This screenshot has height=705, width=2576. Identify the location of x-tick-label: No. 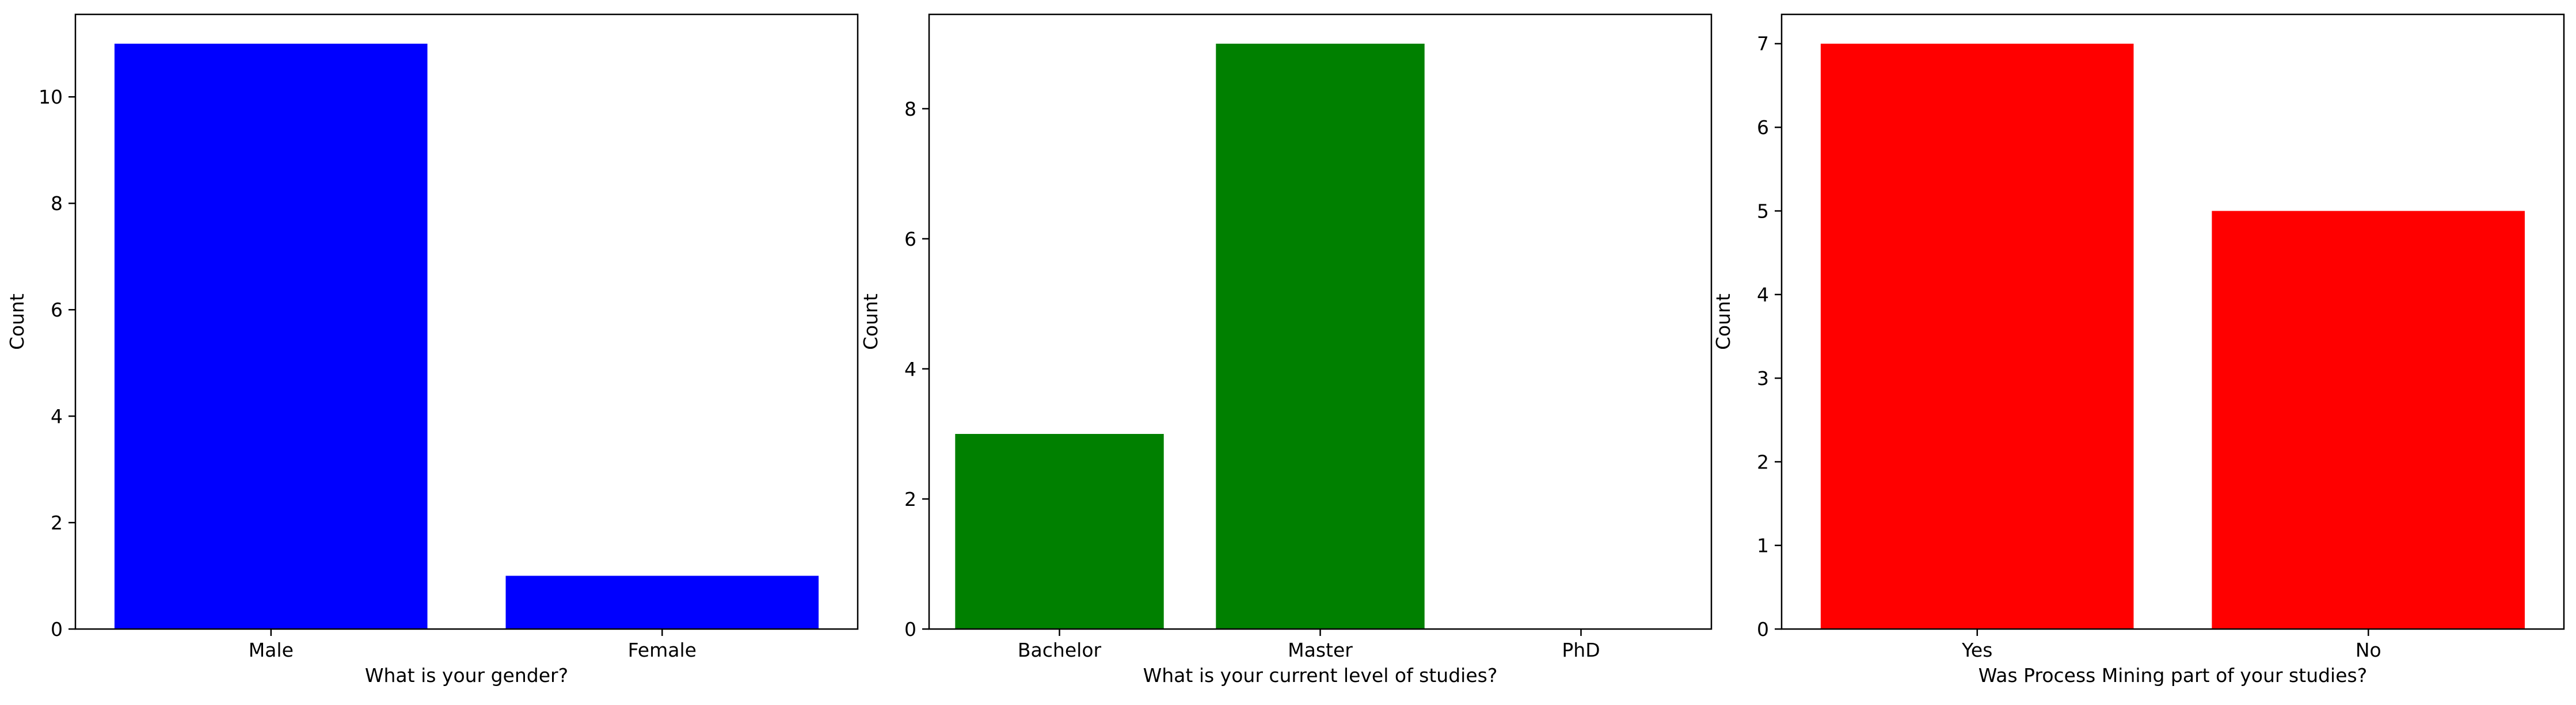
(2368, 650).